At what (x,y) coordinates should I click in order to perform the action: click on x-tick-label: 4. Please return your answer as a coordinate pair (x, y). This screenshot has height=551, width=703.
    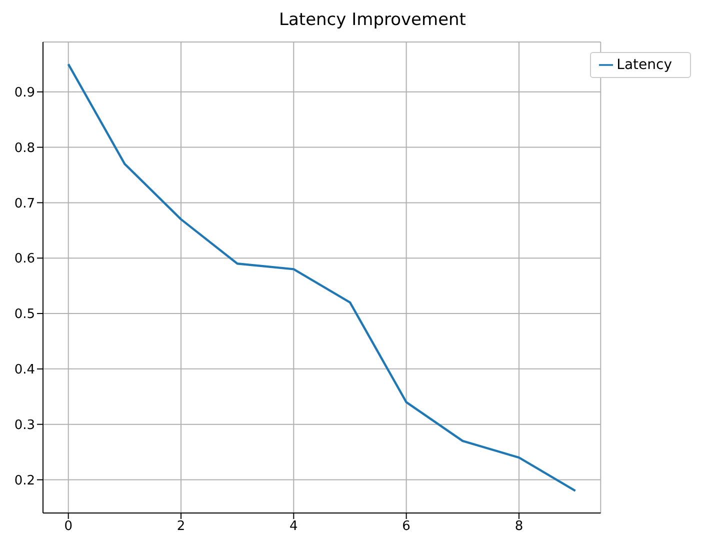
    Looking at the image, I should click on (294, 526).